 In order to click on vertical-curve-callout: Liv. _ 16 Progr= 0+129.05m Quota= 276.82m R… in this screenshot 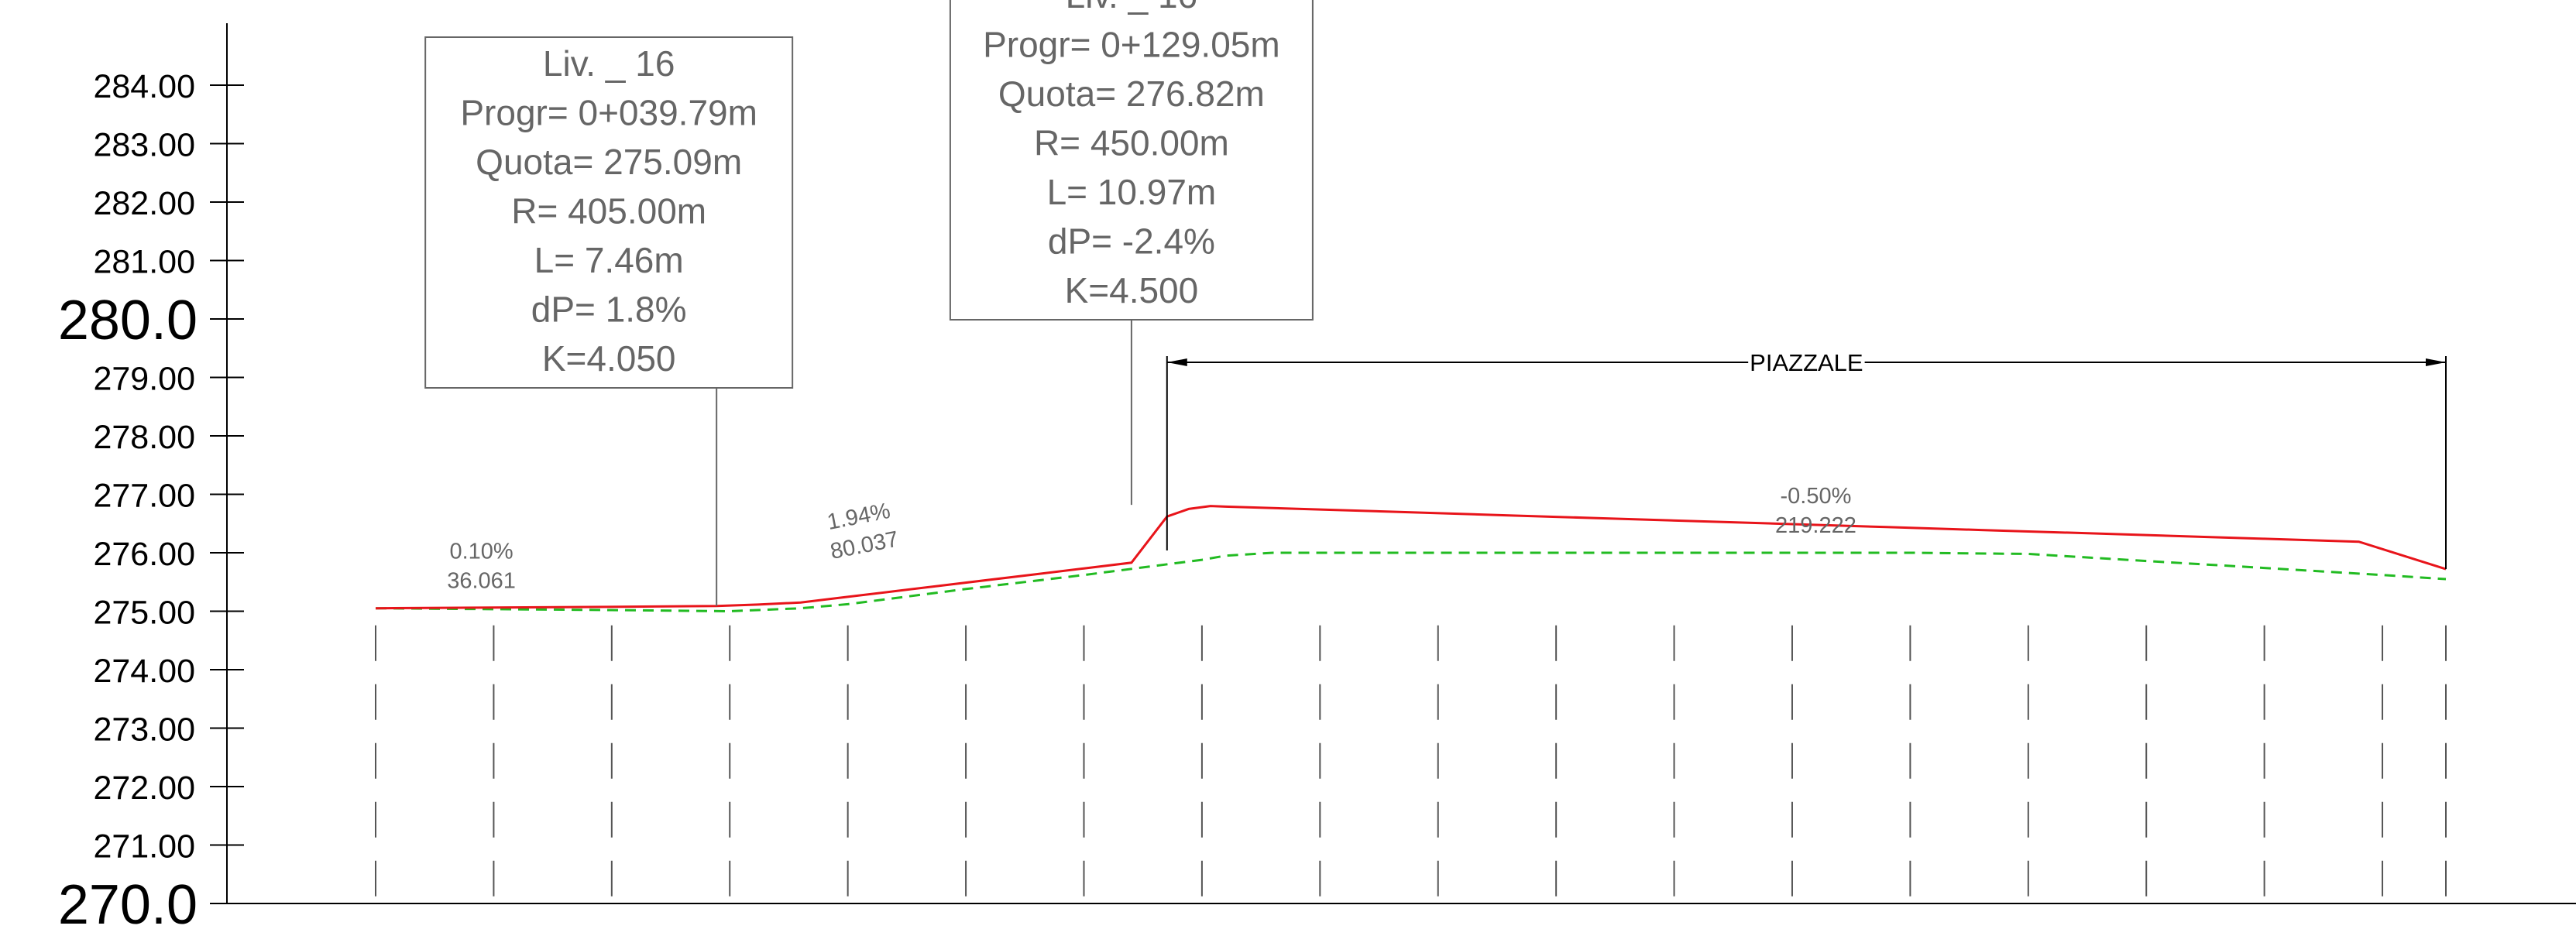, I will do `click(1131, 253)`.